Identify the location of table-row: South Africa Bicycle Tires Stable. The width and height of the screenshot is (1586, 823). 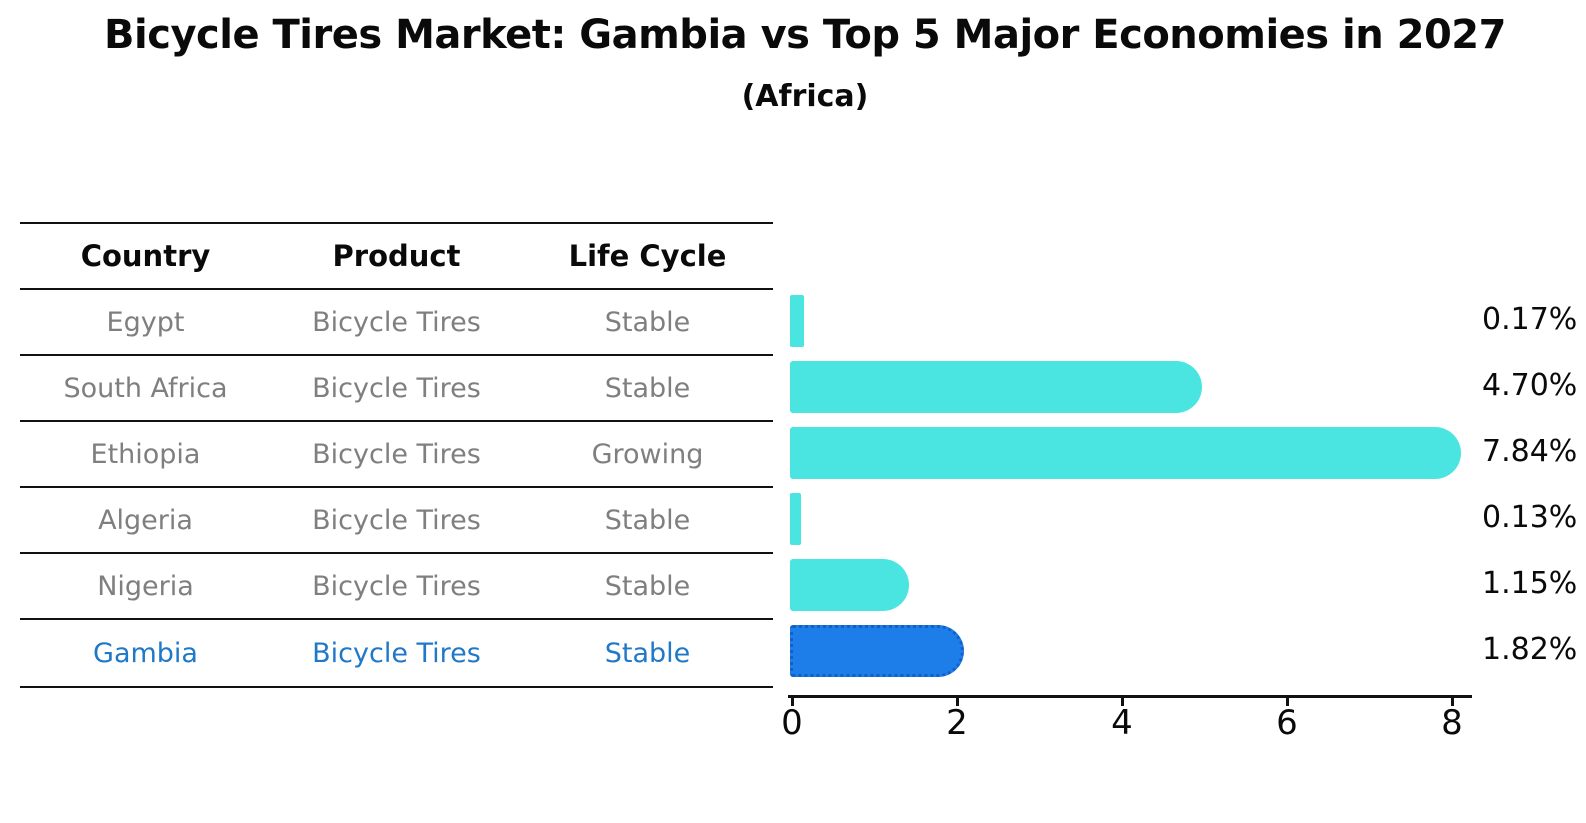
(396, 389).